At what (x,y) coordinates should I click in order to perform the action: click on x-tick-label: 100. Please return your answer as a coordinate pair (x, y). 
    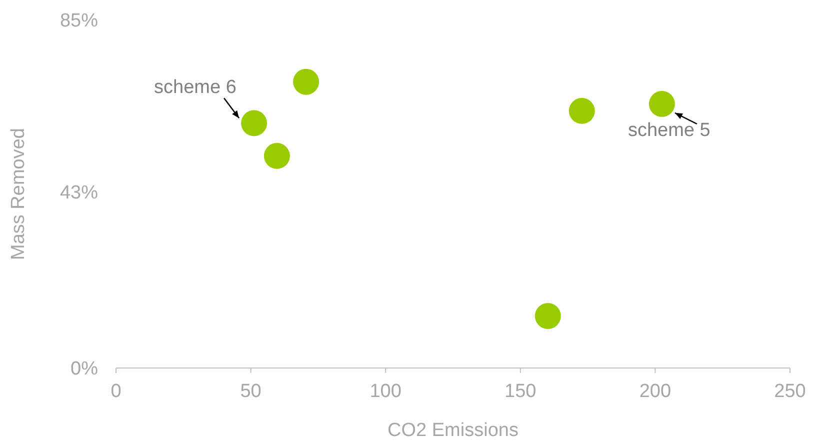
    Looking at the image, I should click on (386, 391).